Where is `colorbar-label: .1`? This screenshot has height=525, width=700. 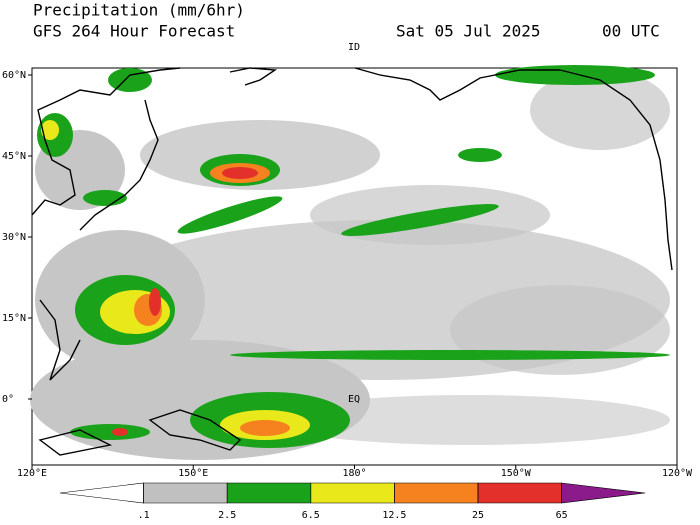
colorbar-label: .1 is located at coordinates (144, 515).